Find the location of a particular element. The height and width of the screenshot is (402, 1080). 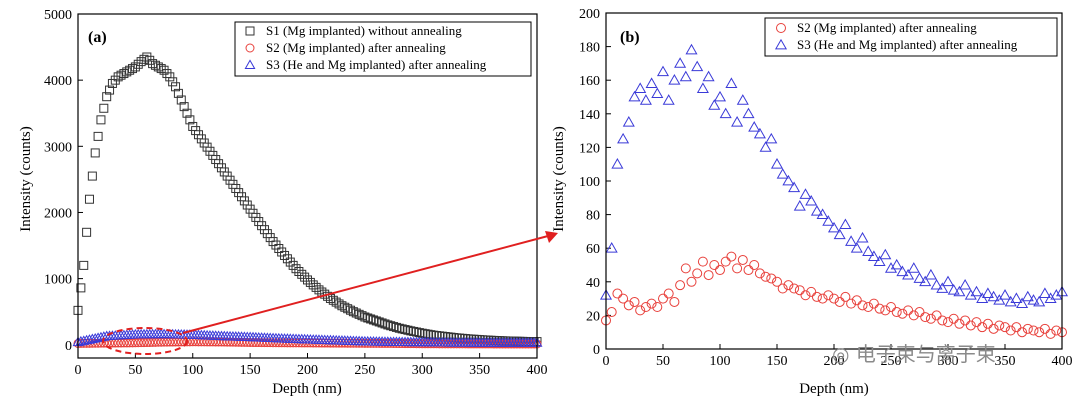

x-tick-label: 400 is located at coordinates (1062, 361).